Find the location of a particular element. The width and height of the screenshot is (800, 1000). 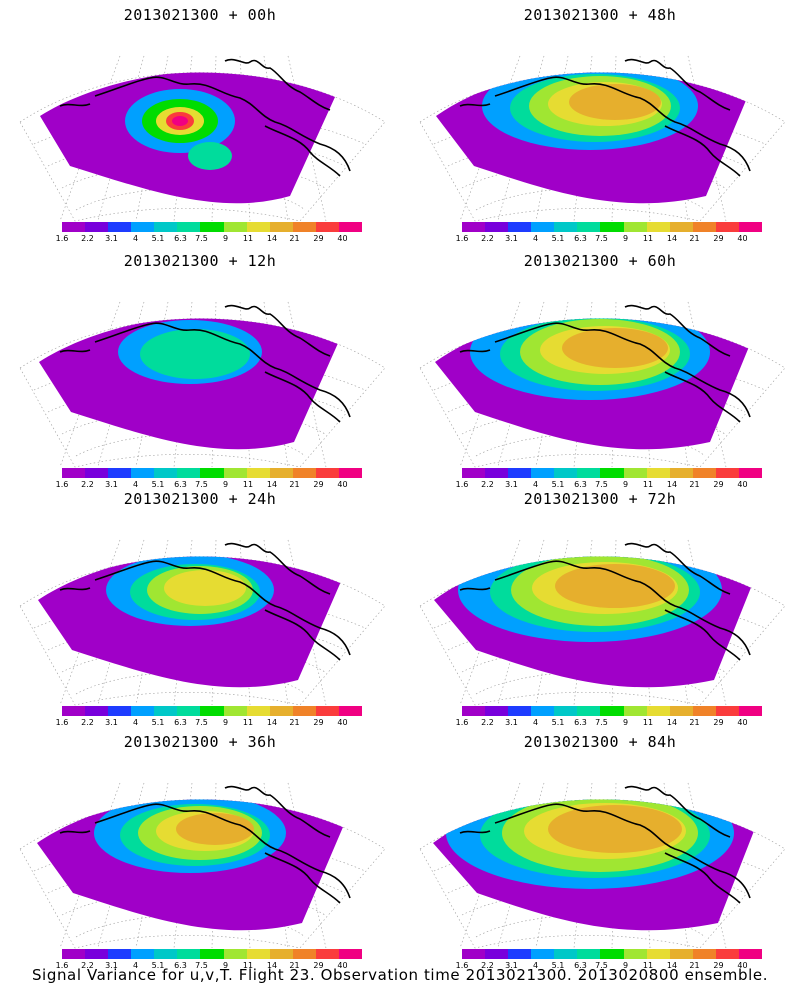

panel-title: 2013021300 + 12h is located at coordinates (200, 261).